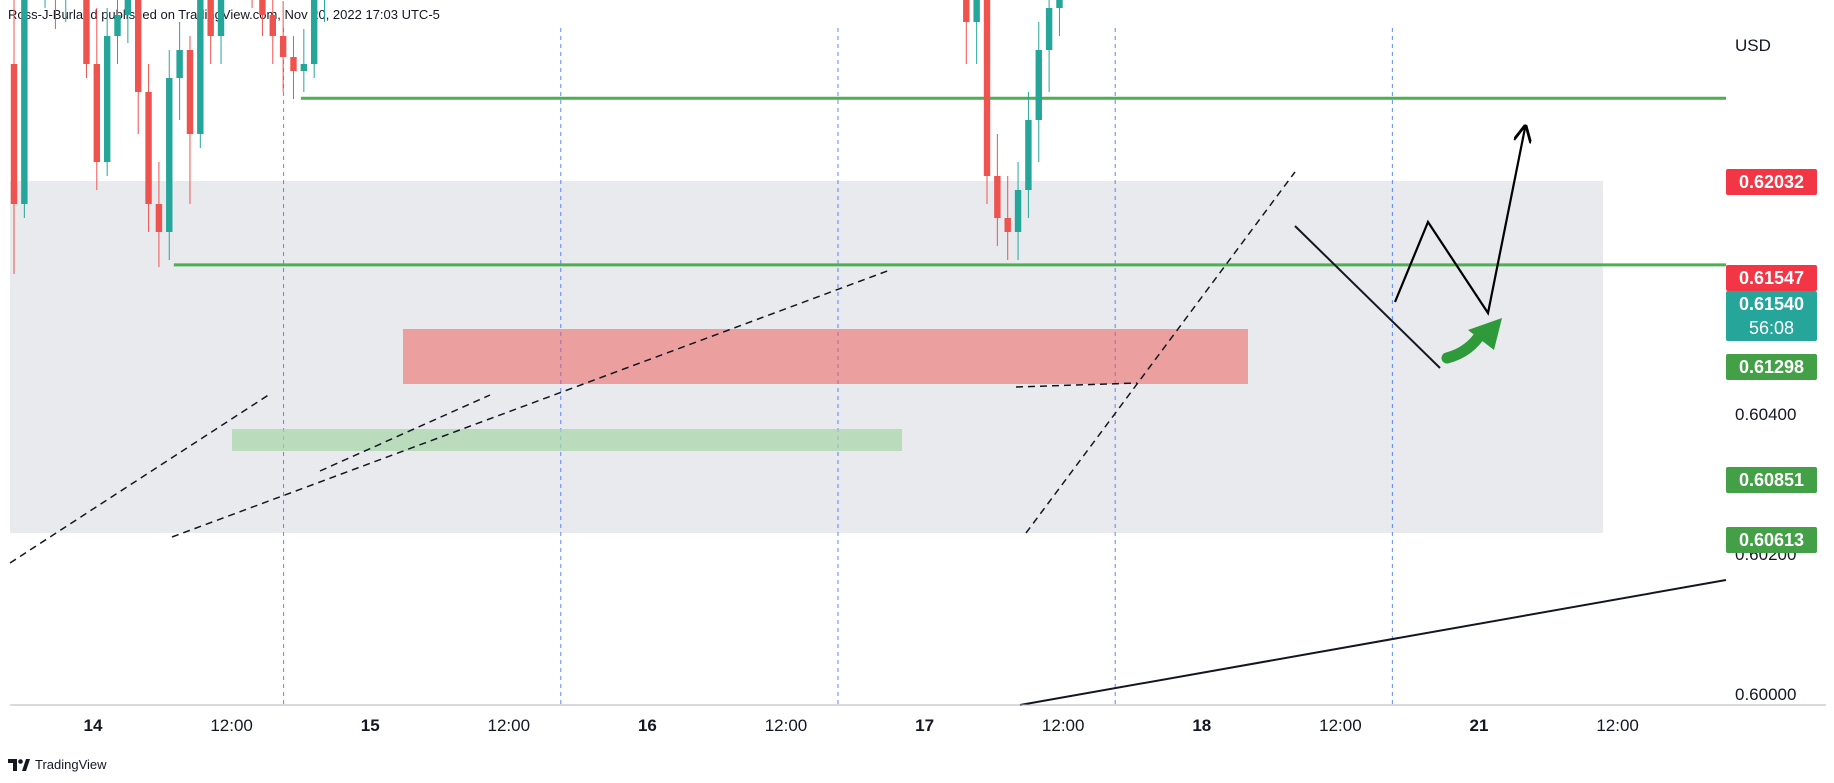 This screenshot has height=783, width=1834. Describe the element at coordinates (370, 725) in the screenshot. I see `x-tick-label-2: 15` at that location.